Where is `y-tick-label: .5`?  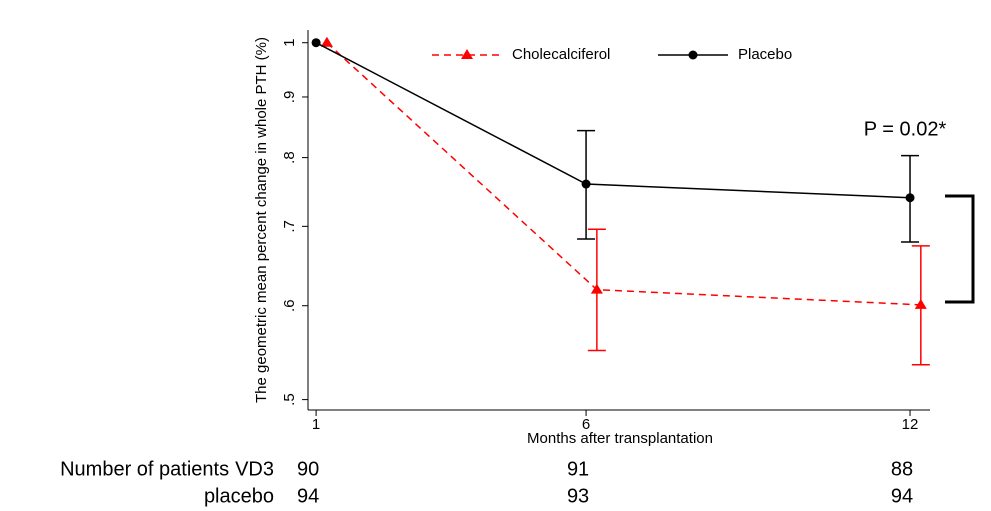
y-tick-label: .5 is located at coordinates (289, 399).